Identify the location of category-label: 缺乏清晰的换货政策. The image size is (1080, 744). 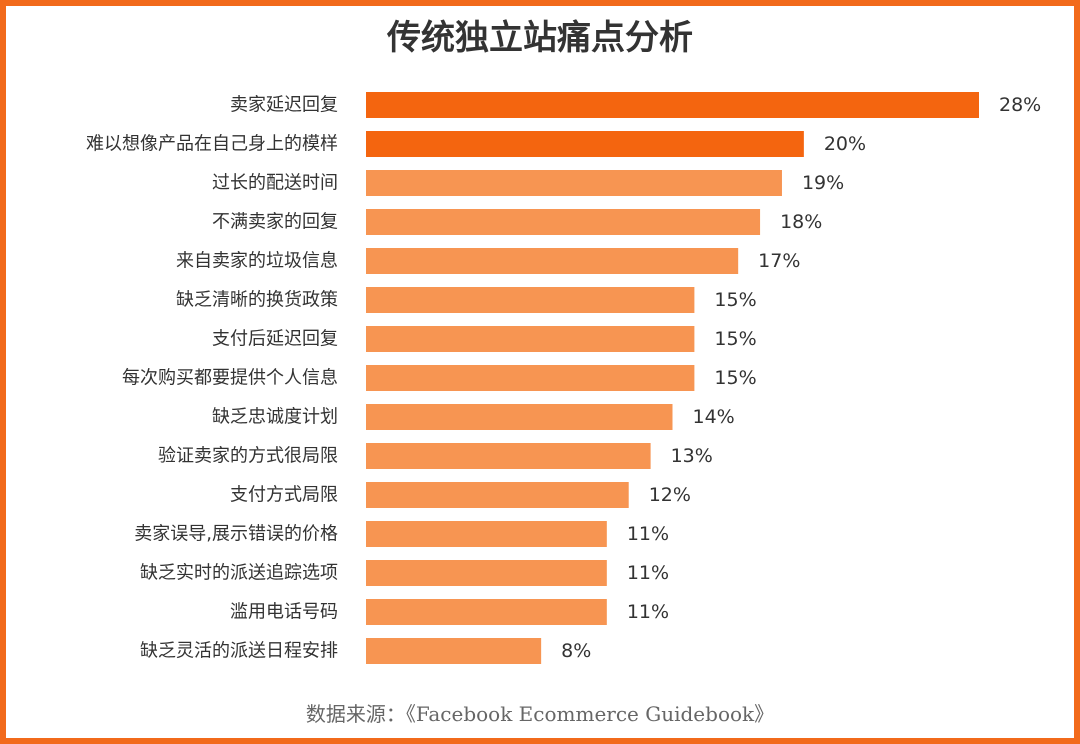
(257, 300).